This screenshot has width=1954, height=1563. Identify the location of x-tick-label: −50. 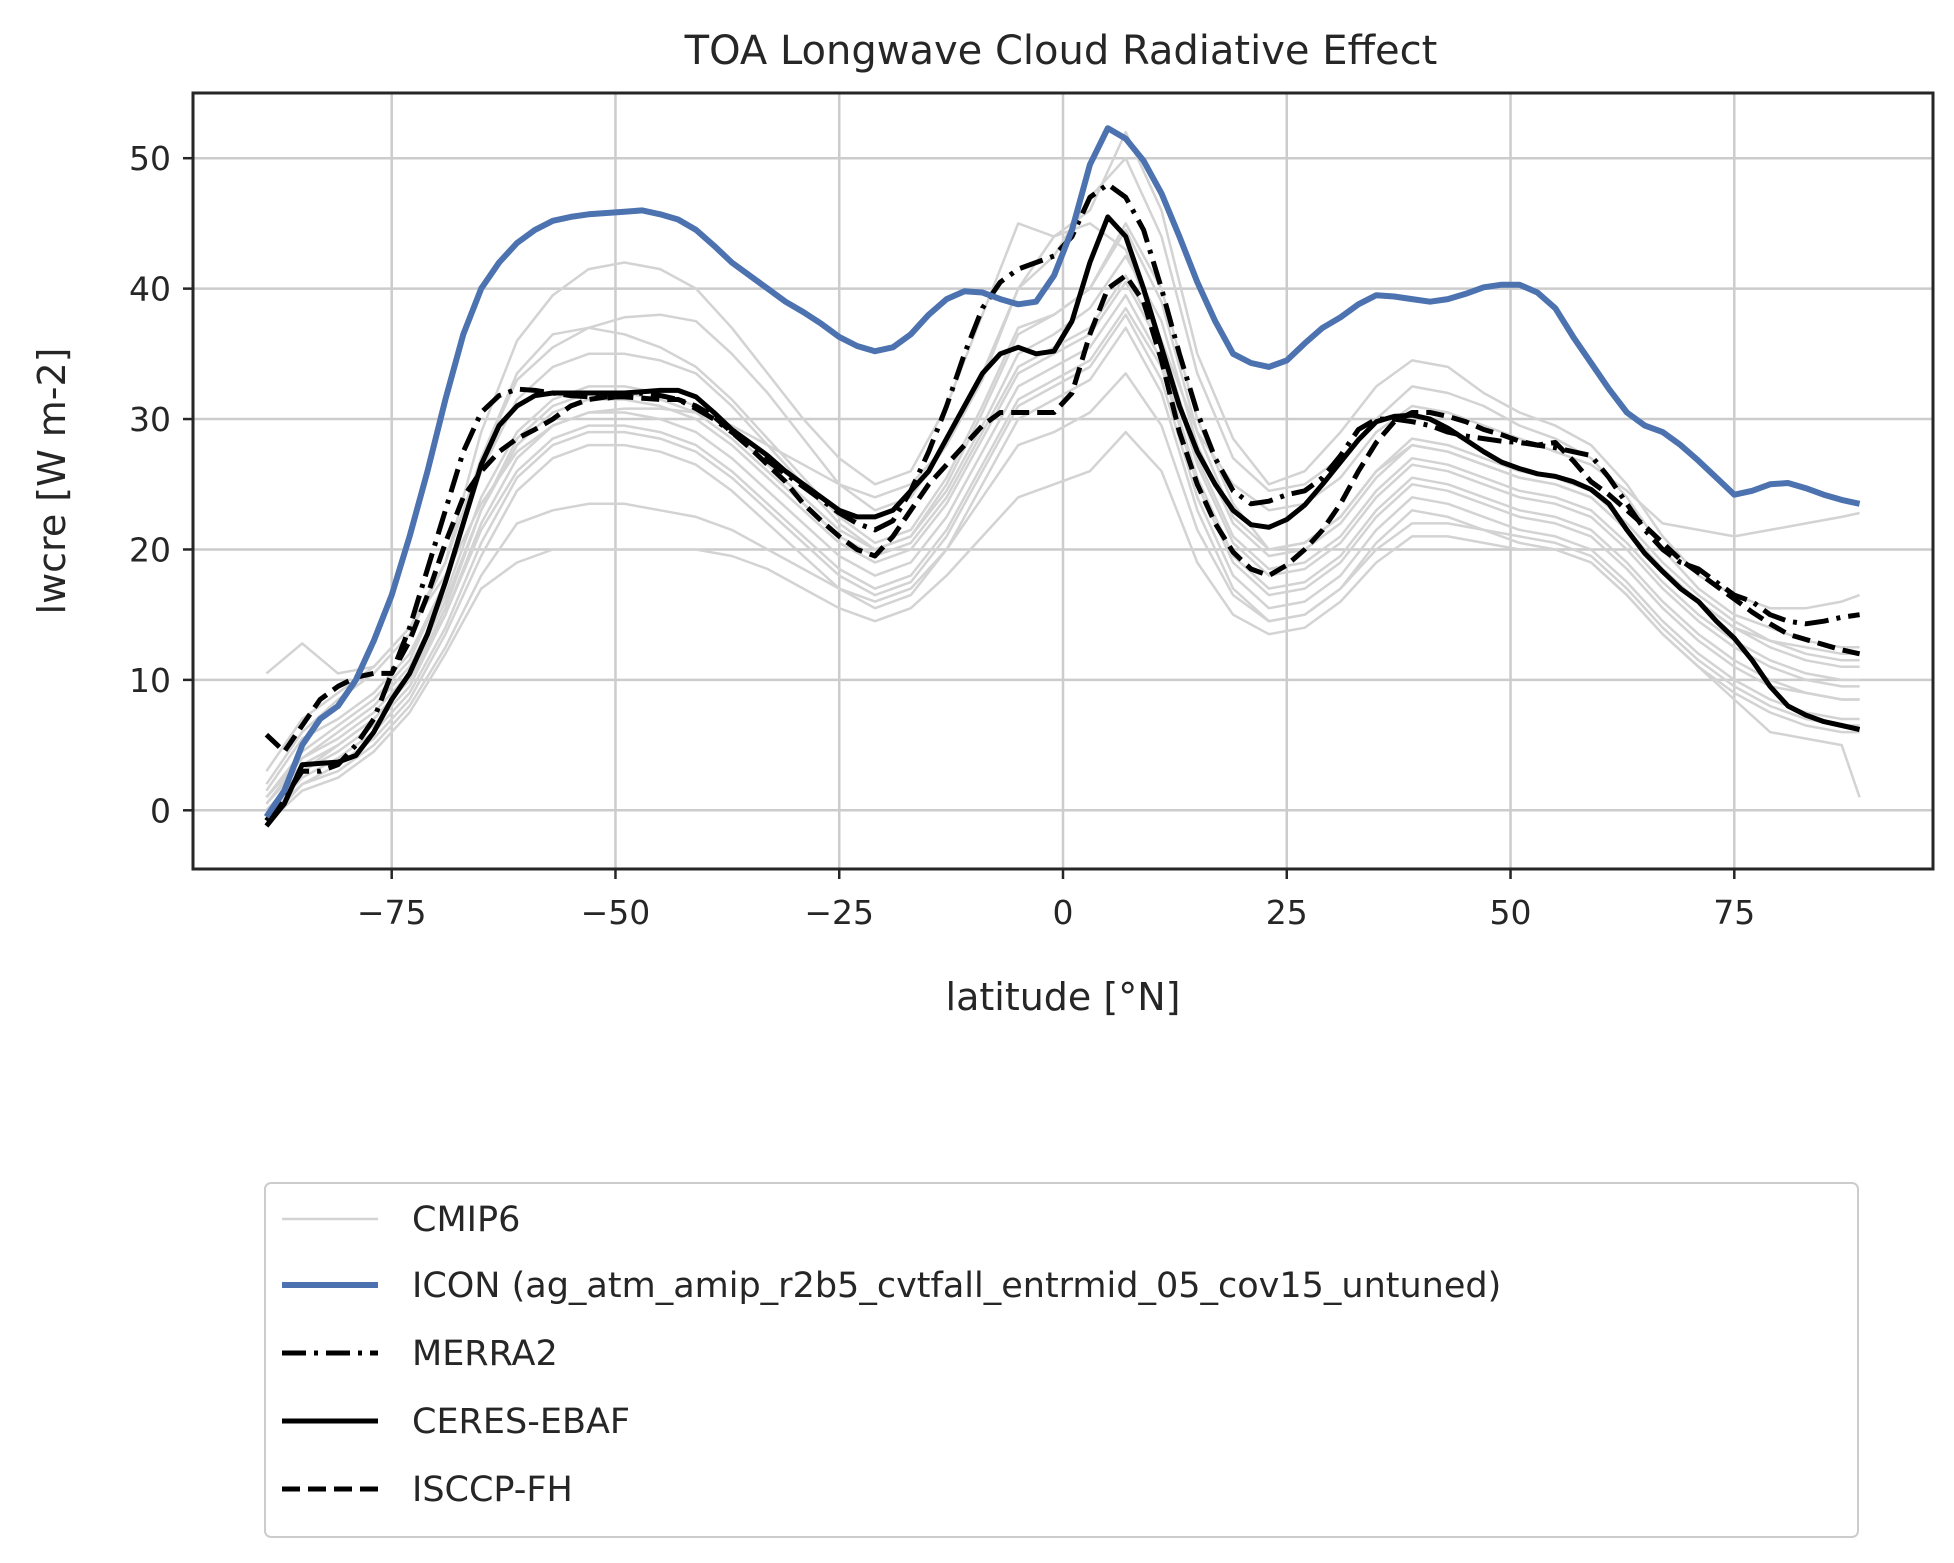
(616, 912).